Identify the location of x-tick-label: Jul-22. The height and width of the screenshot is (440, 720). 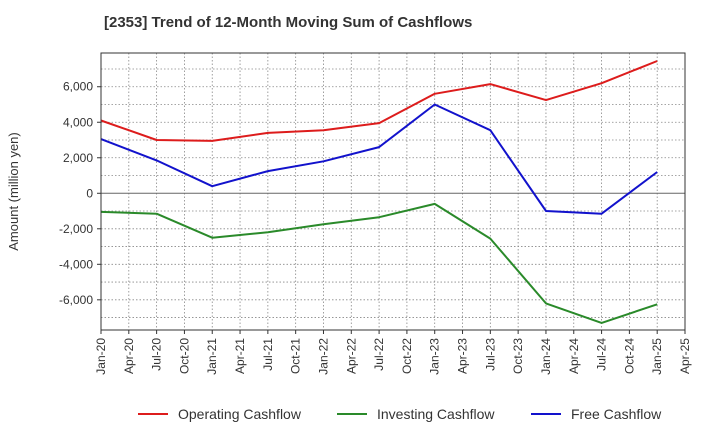
(379, 354).